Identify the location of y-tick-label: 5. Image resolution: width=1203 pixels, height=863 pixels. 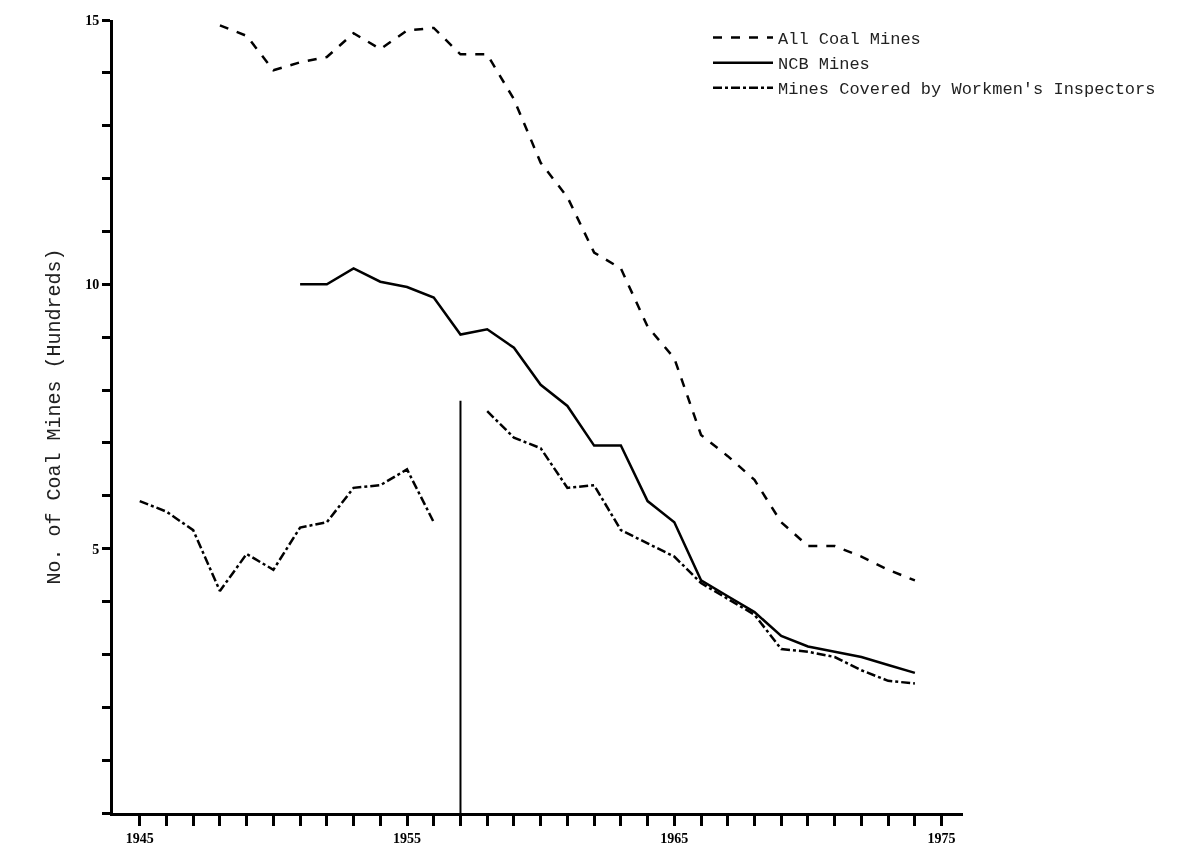
(96, 549).